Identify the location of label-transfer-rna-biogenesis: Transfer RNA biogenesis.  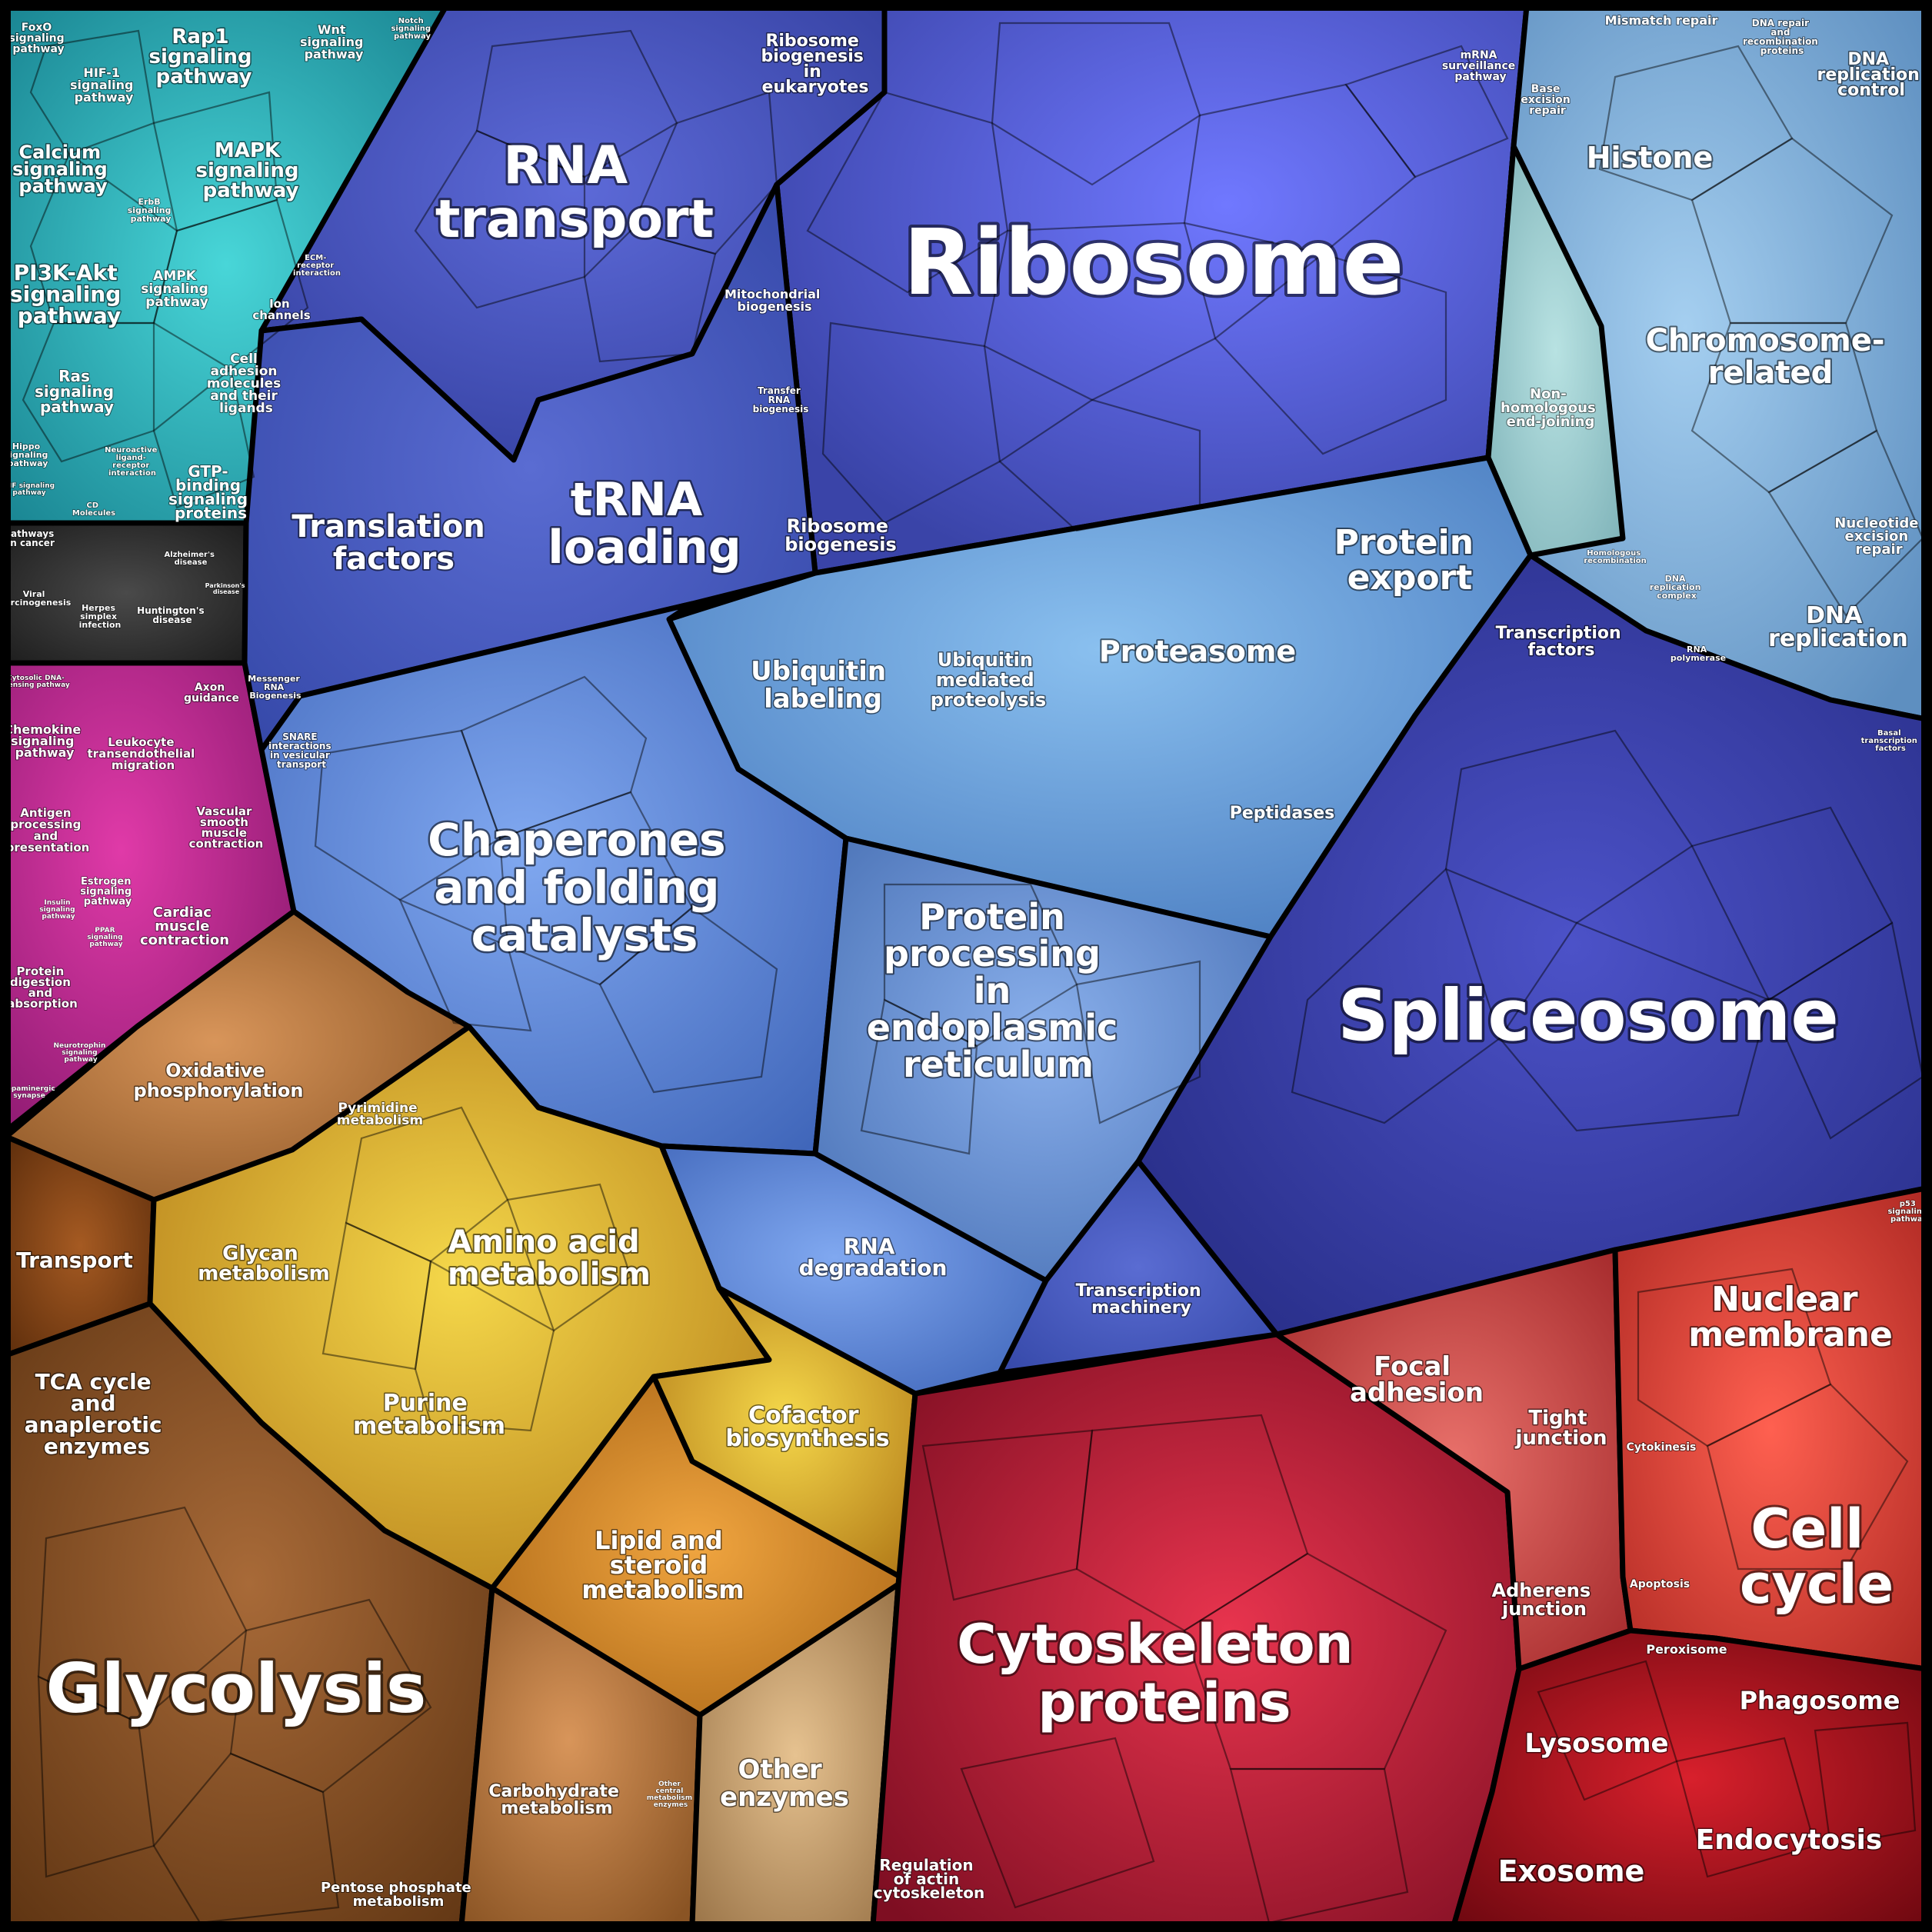
(781, 400).